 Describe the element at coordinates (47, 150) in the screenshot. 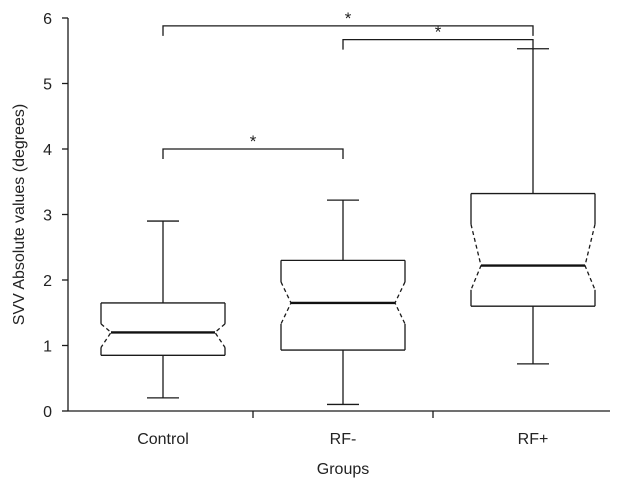

I see `y-tick-label: 4` at that location.